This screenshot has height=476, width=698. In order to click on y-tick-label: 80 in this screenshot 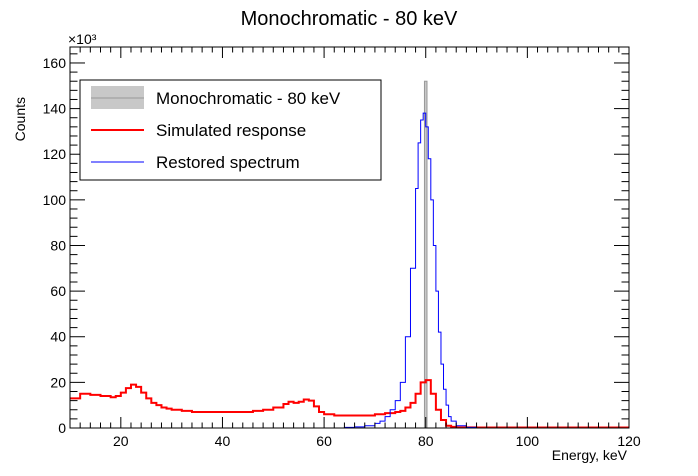, I will do `click(58, 245)`.